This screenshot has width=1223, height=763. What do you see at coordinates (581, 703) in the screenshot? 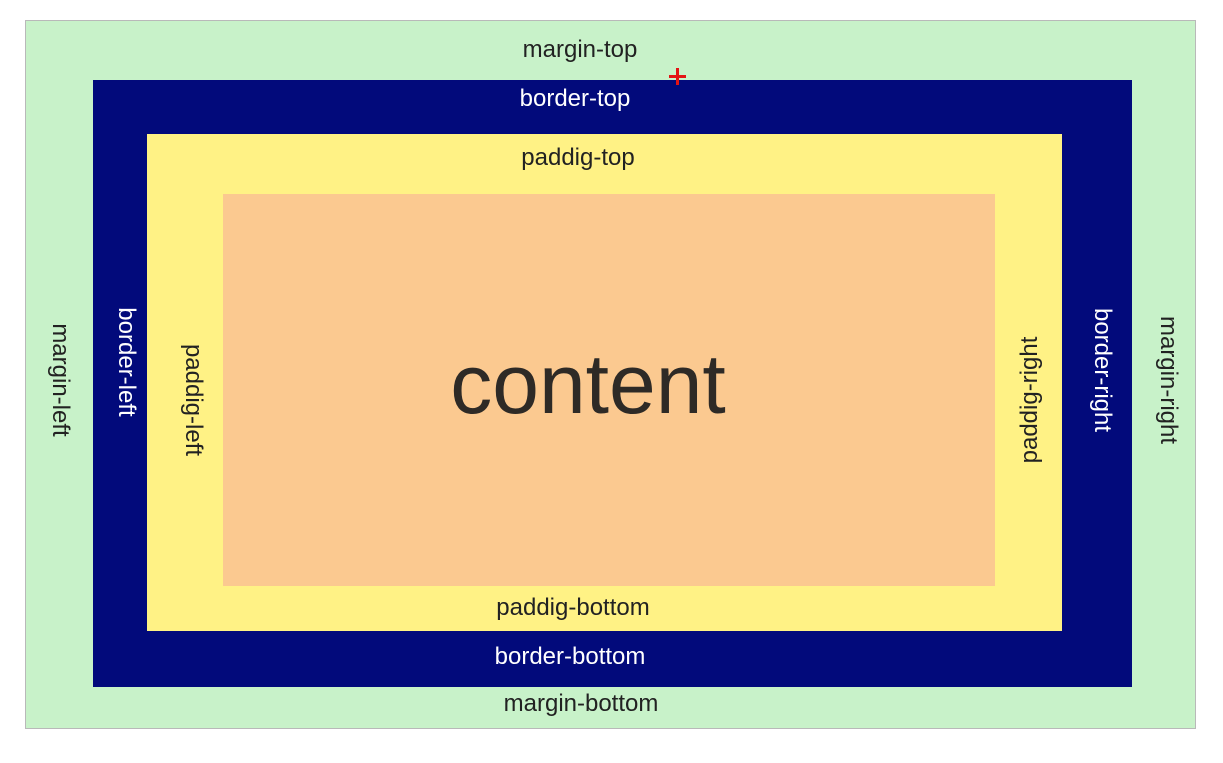
I see `margin-bottom-label: margin-bottom` at bounding box center [581, 703].